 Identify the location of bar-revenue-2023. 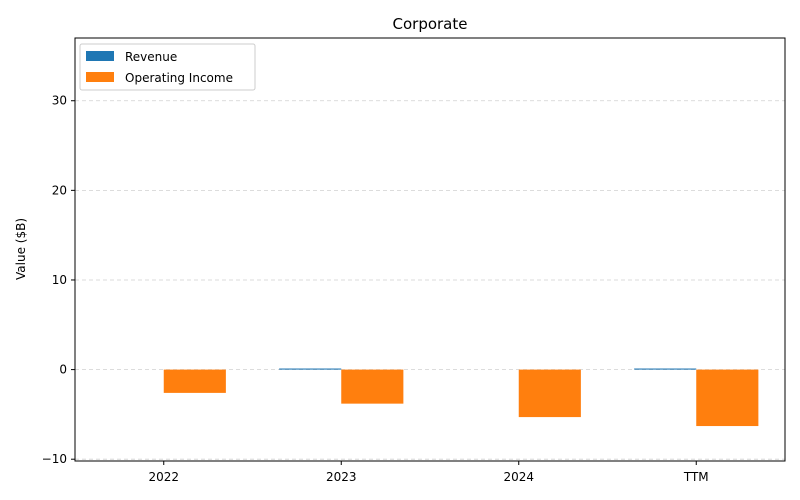
(310, 369).